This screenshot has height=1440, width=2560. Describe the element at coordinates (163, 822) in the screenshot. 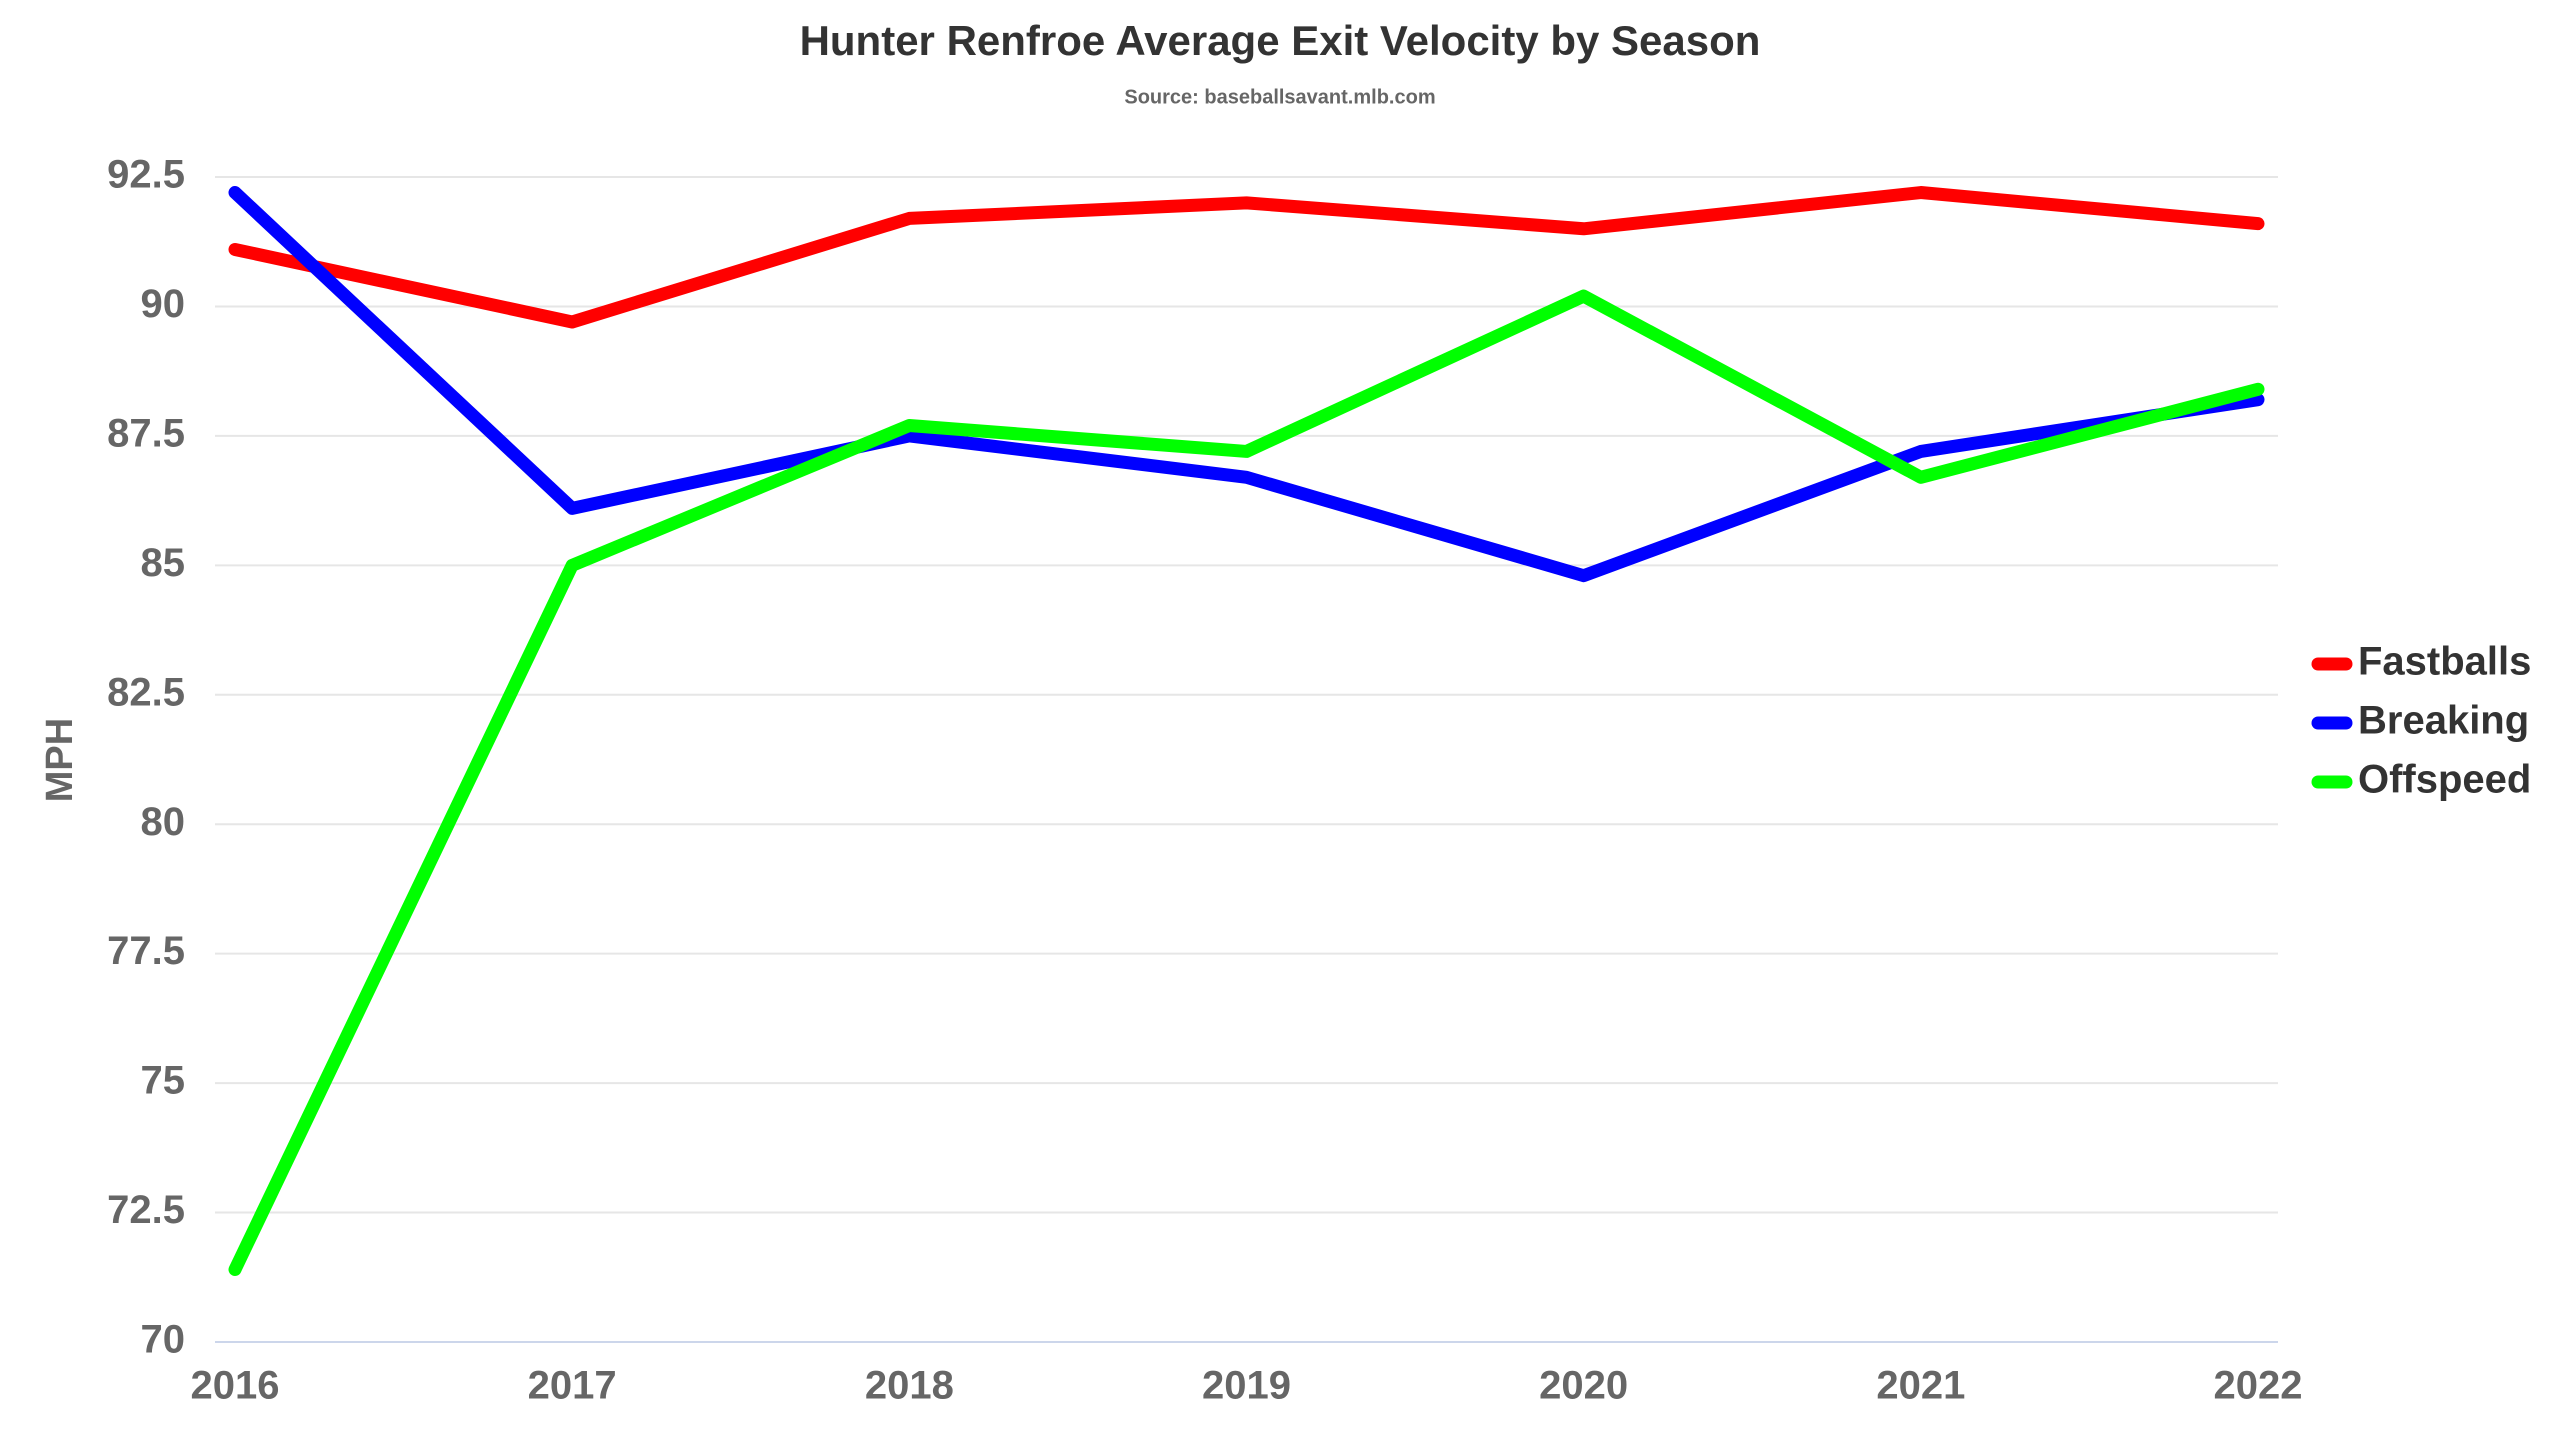

I see `y-tick-label: 80` at that location.